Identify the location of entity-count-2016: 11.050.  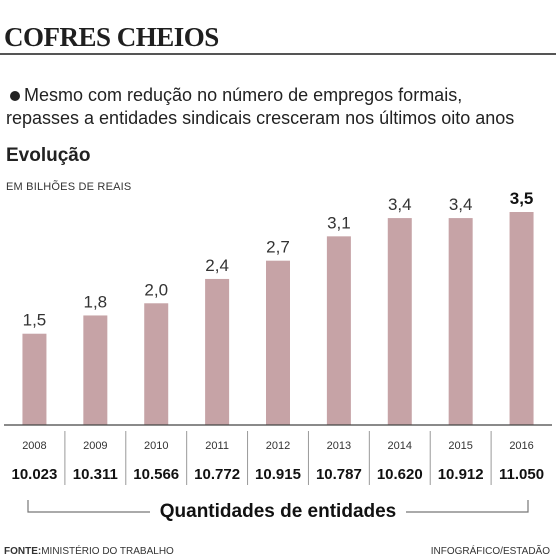
(521, 474).